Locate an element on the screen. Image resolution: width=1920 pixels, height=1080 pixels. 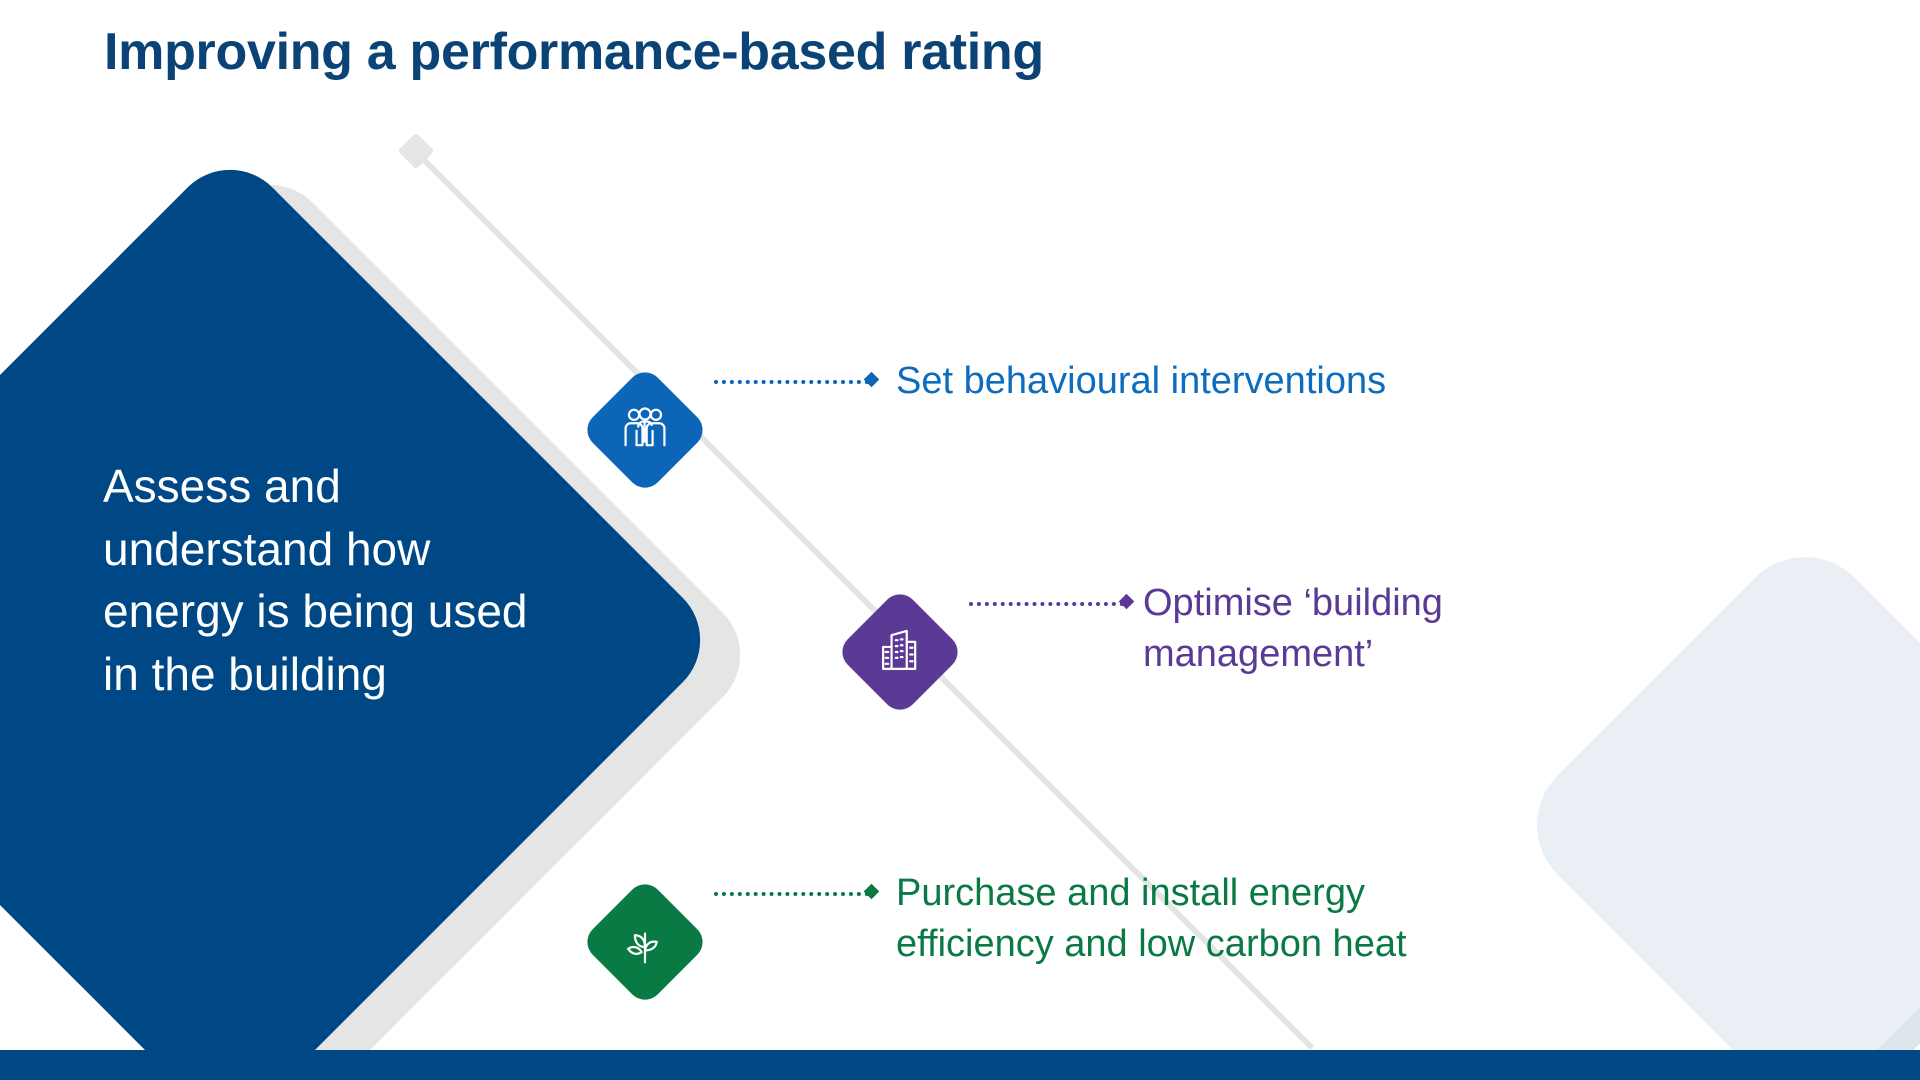
step-icon-plant-leaf is located at coordinates (645, 942).